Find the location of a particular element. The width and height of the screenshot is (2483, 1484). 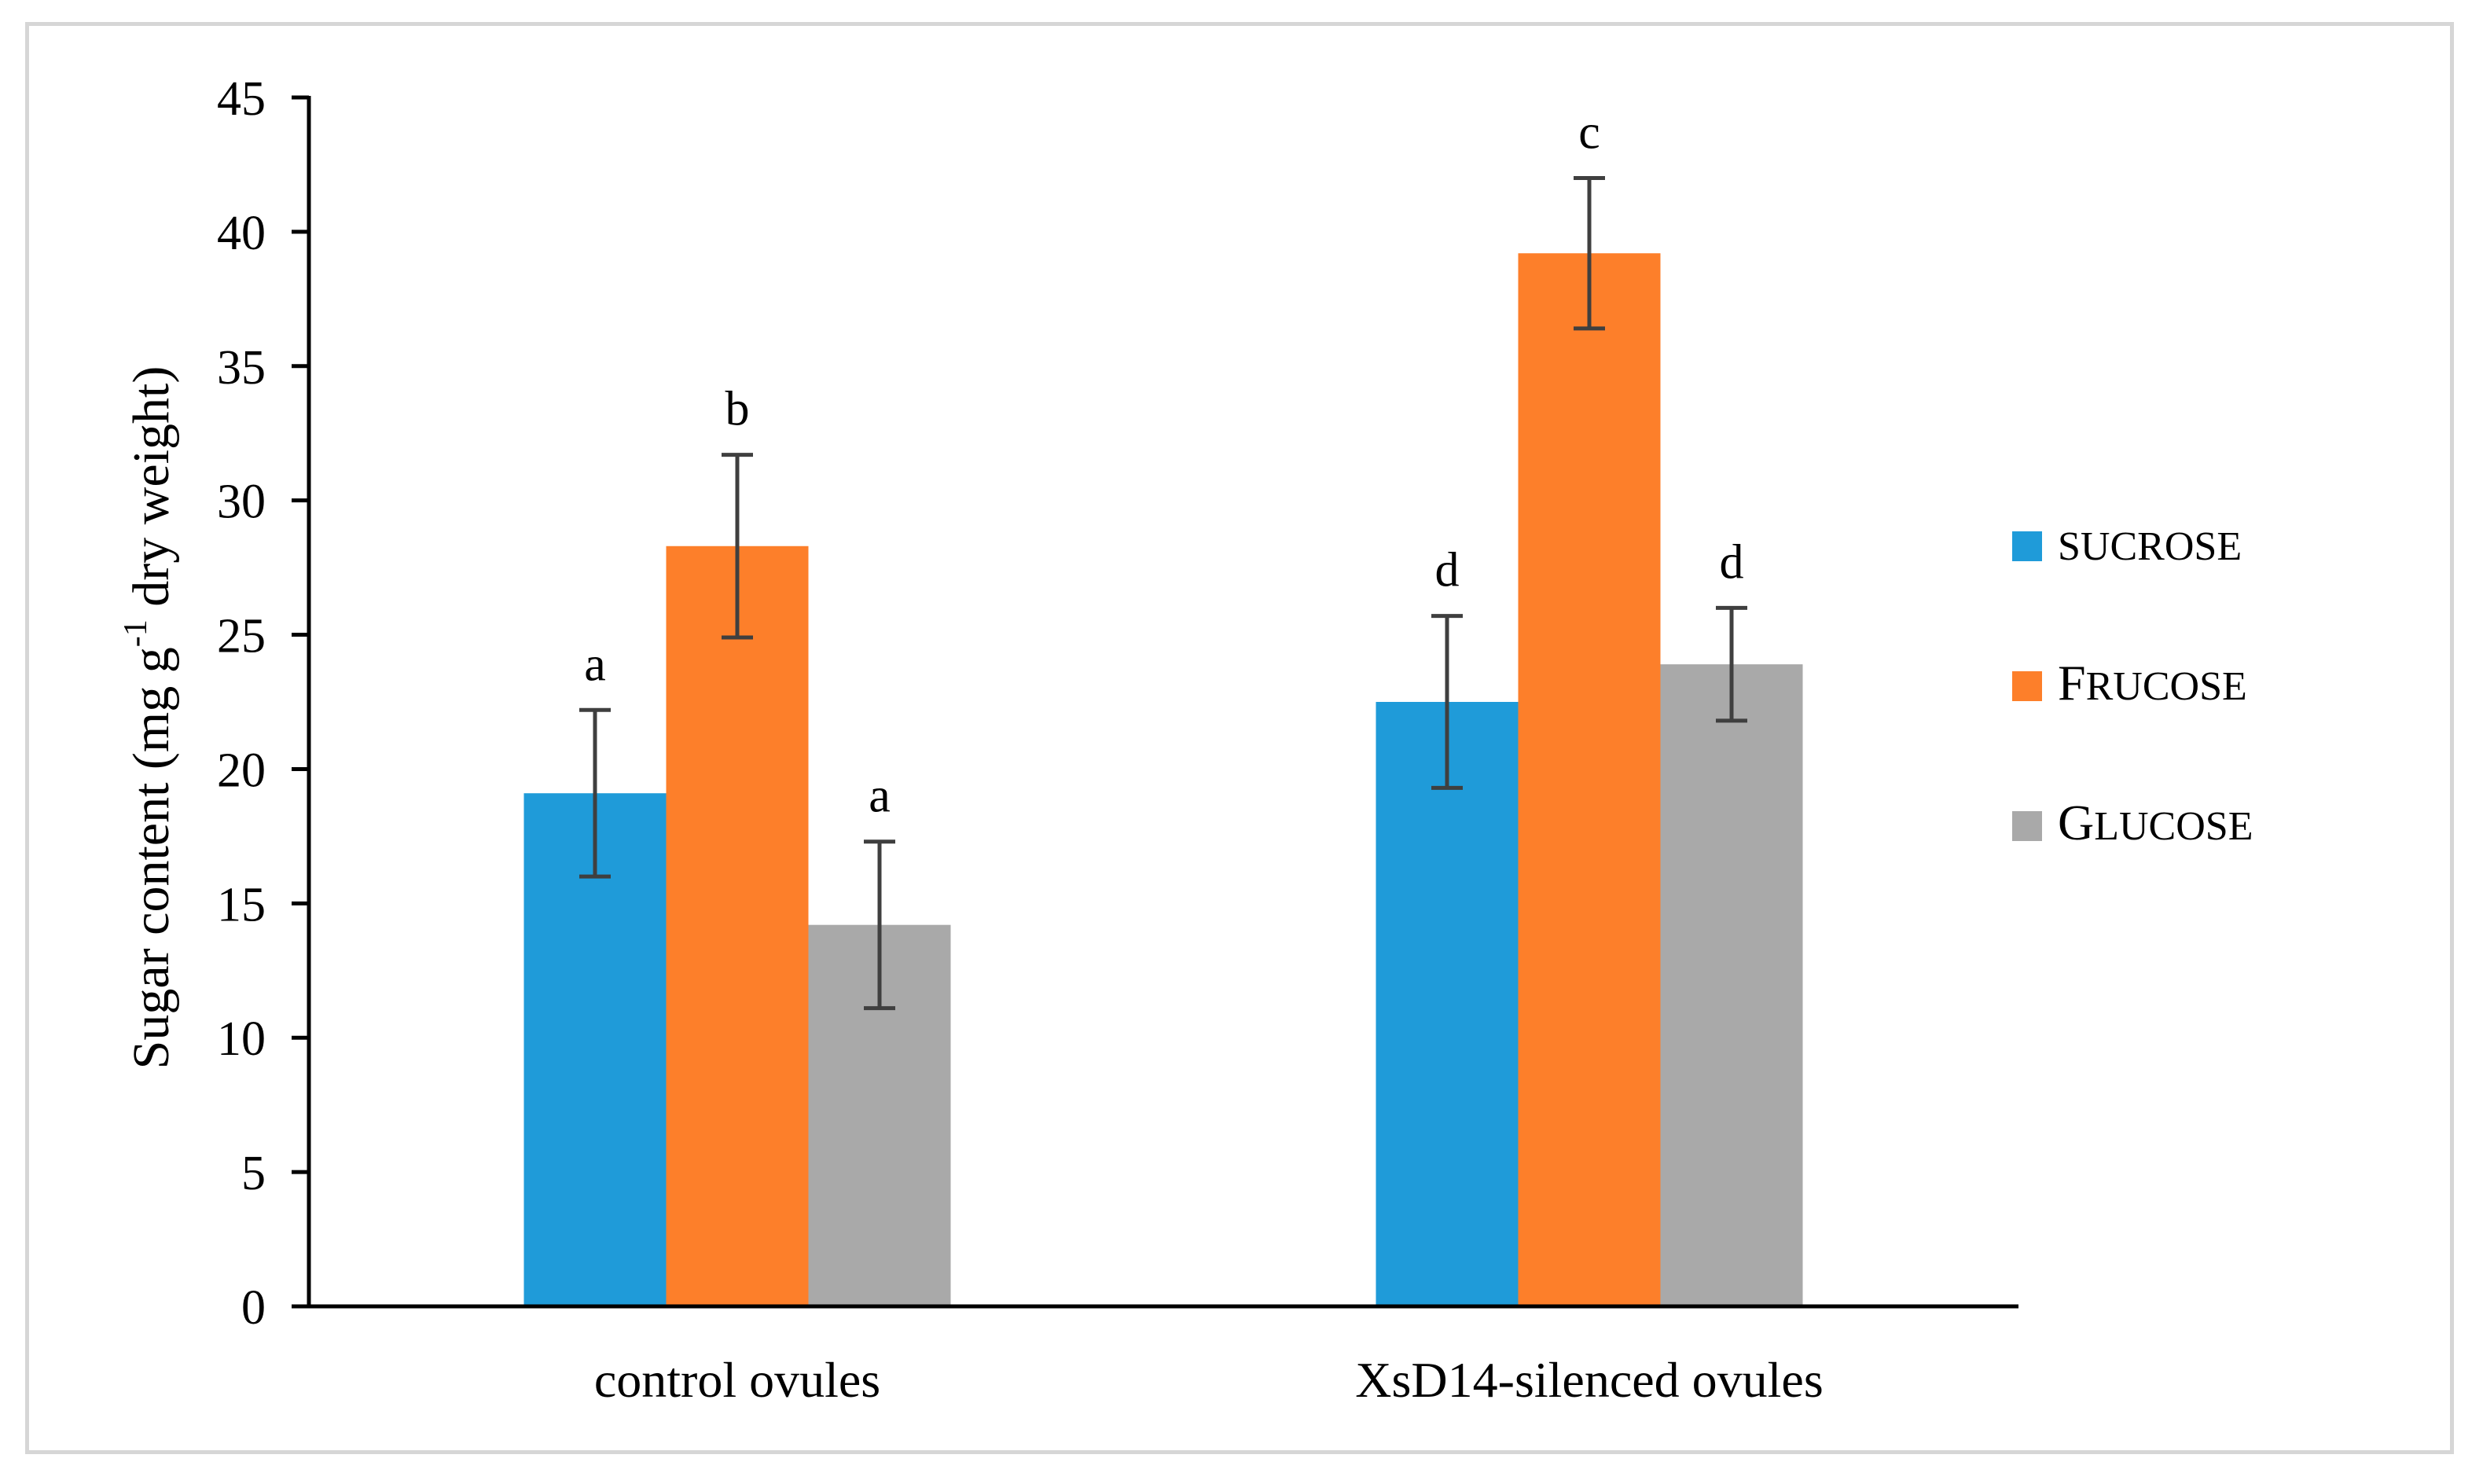

y-tick-label: 25 is located at coordinates (241, 636).